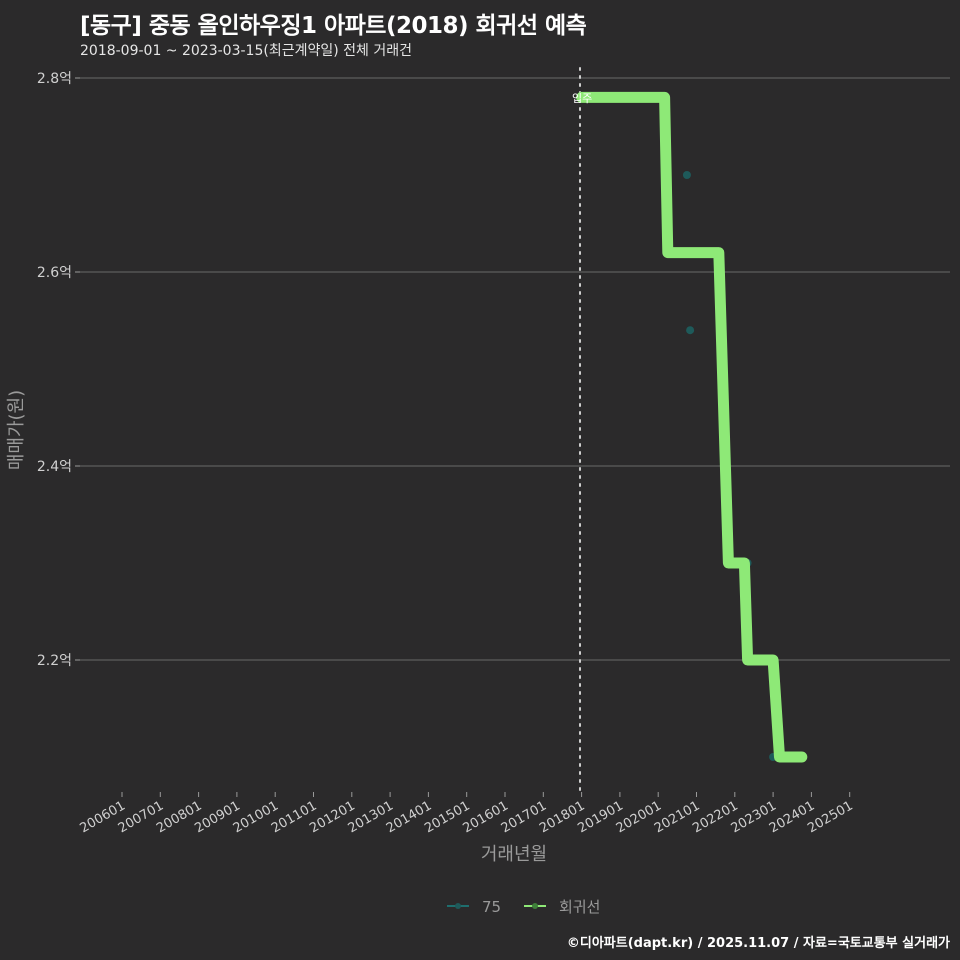  What do you see at coordinates (16, 430) in the screenshot?
I see `y-axis-title: 매매가(원)` at bounding box center [16, 430].